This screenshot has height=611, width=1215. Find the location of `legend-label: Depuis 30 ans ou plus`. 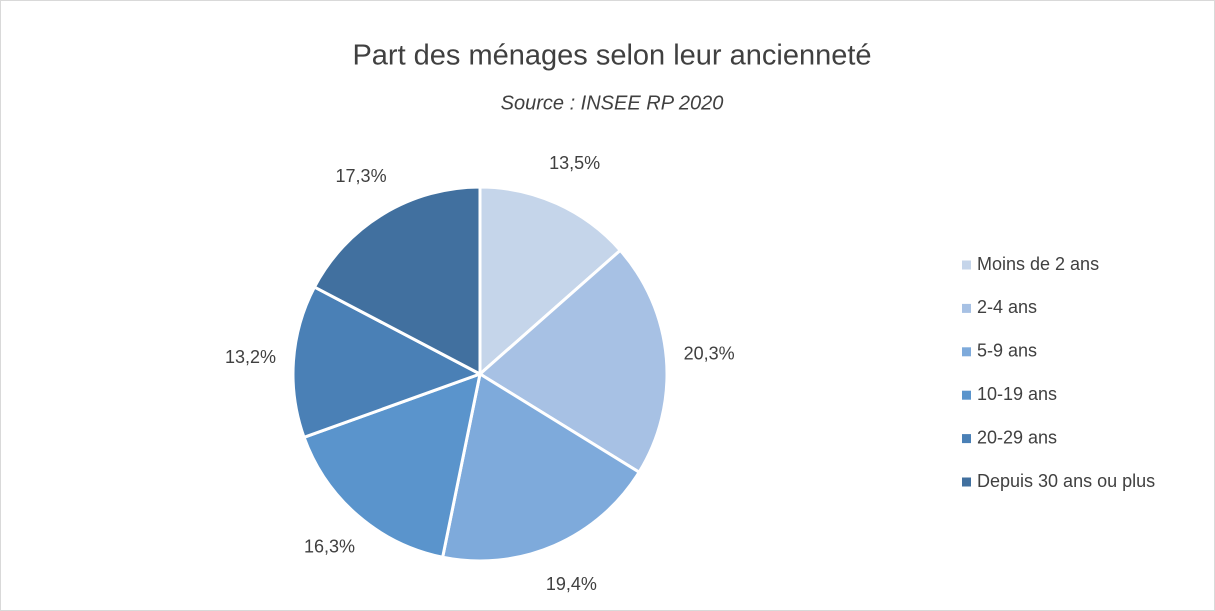

legend-label: Depuis 30 ans ou plus is located at coordinates (1066, 481).